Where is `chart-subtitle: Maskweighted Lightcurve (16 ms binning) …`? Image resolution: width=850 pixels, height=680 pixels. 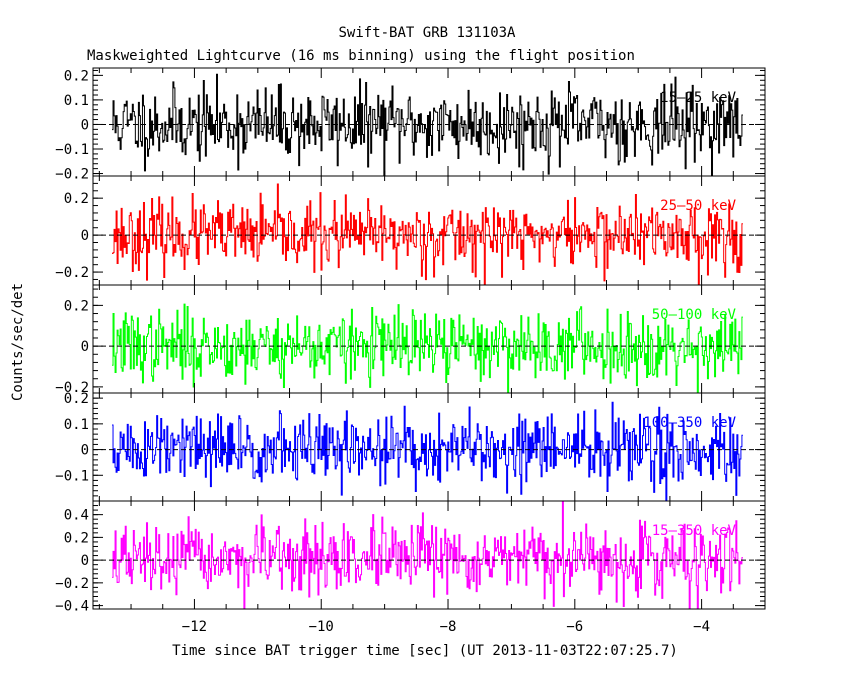 chart-subtitle: Maskweighted Lightcurve (16 ms binning) … is located at coordinates (361, 56).